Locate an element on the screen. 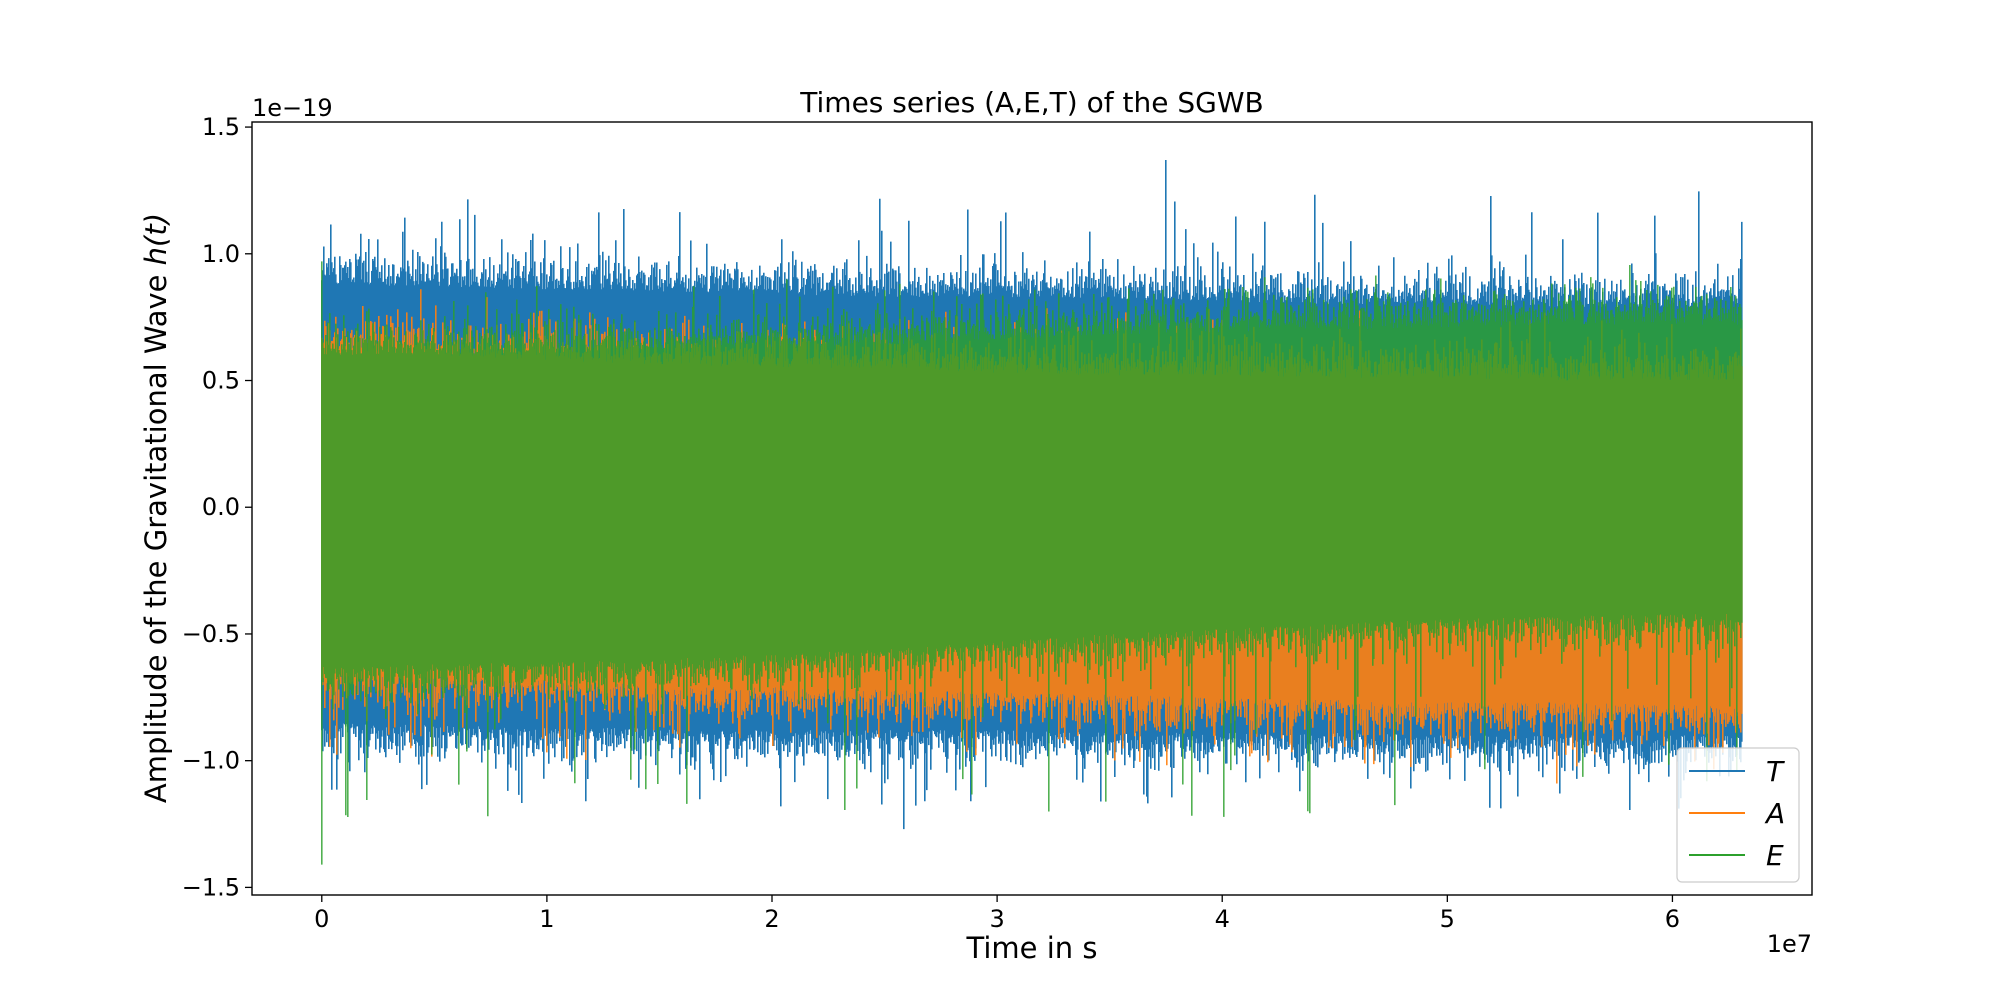  x-tick-label: 4 is located at coordinates (1222, 919).